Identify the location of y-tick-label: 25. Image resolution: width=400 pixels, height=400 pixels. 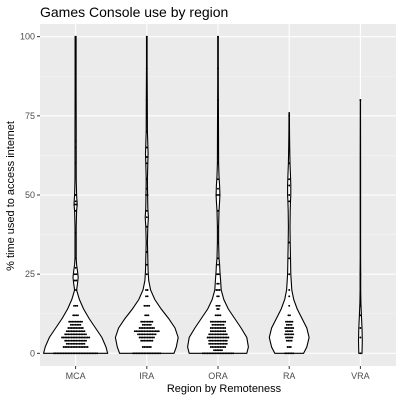
(30, 274).